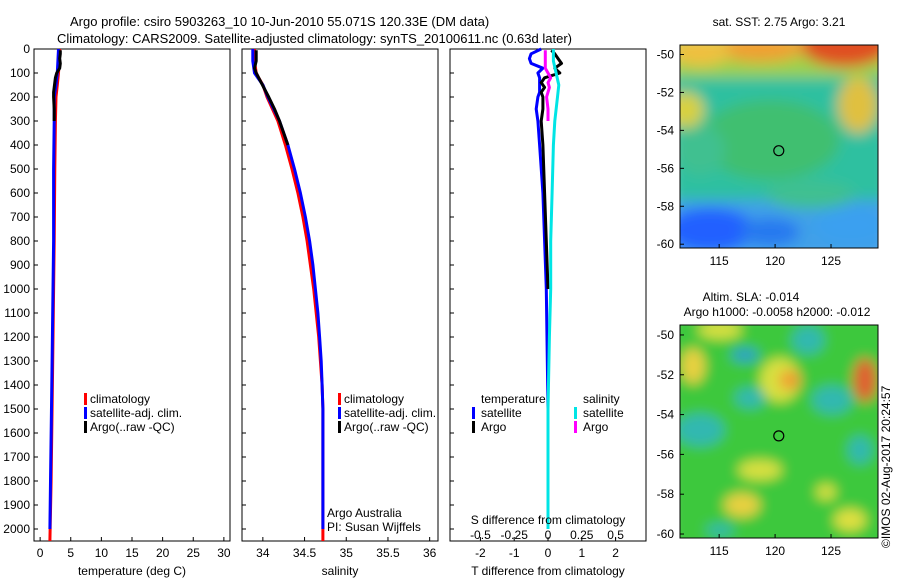 Image resolution: width=900 pixels, height=580 pixels. Describe the element at coordinates (548, 85) in the screenshot. I see `series-line-s-argo` at that location.